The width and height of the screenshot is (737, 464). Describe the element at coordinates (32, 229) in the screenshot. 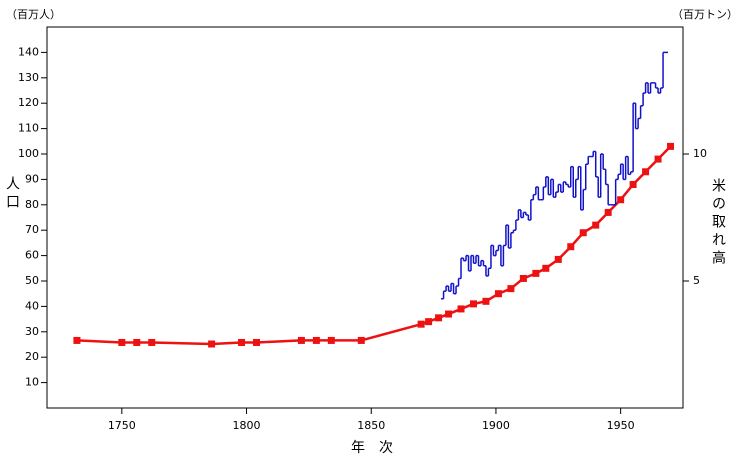

I see `y-tick-label: 70` at that location.